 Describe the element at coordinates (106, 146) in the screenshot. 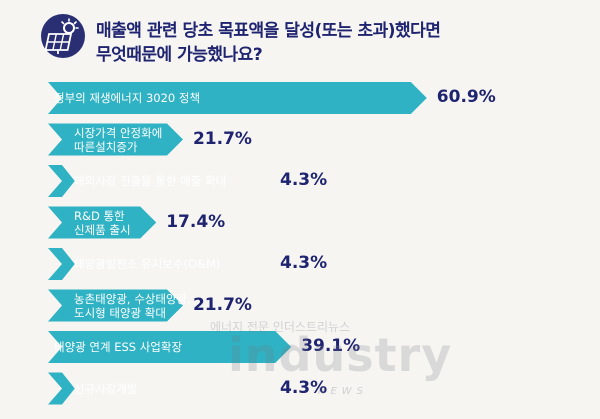

I see `category-label-line: 따른설치증가` at that location.